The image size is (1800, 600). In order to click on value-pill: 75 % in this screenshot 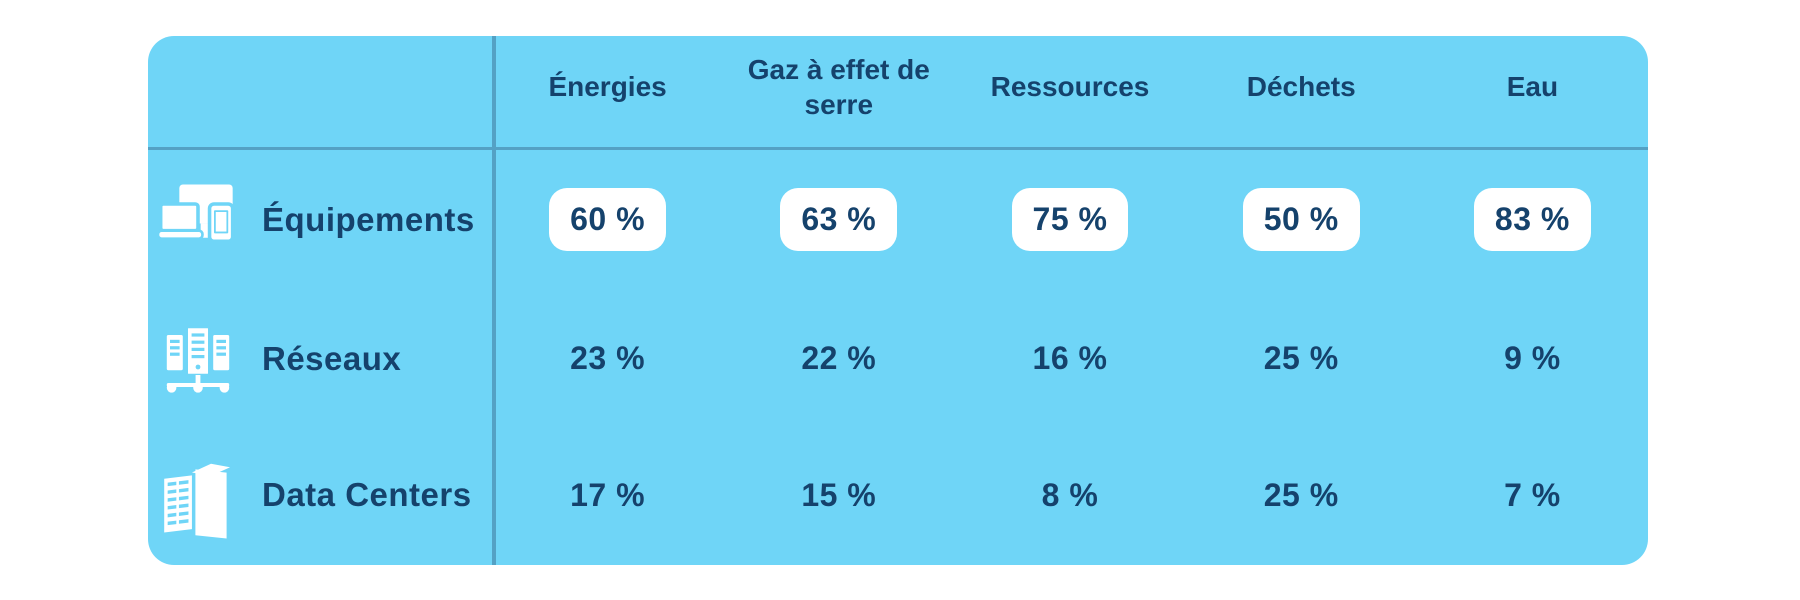, I will do `click(1070, 219)`.